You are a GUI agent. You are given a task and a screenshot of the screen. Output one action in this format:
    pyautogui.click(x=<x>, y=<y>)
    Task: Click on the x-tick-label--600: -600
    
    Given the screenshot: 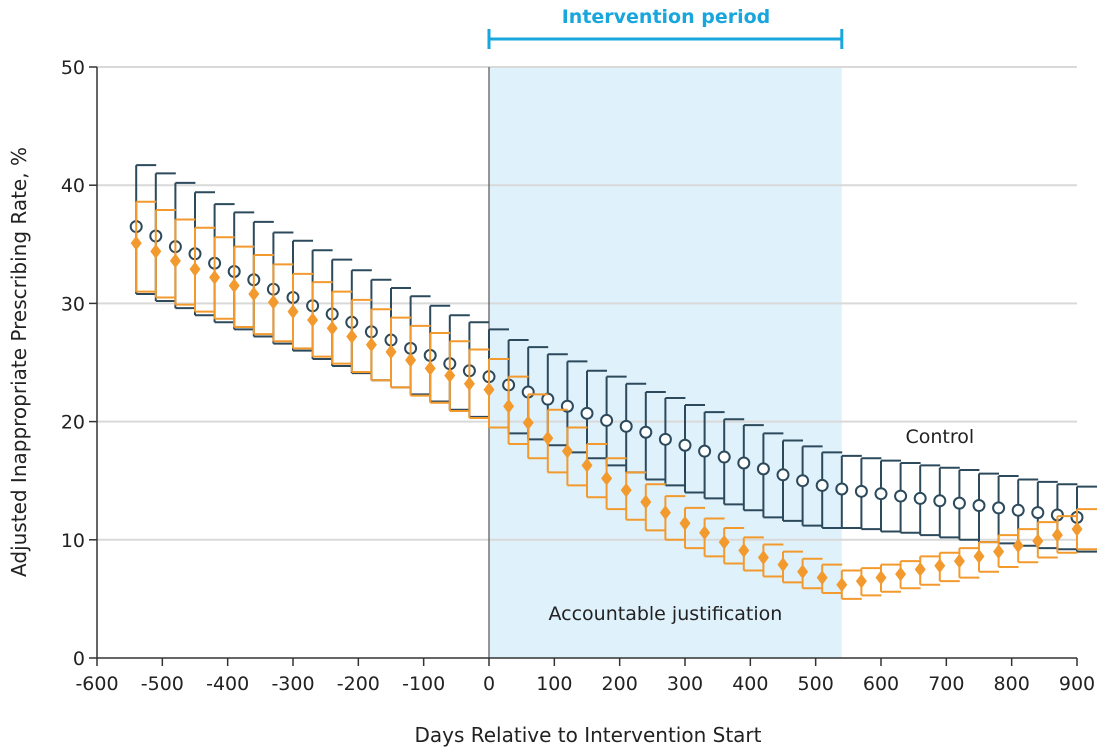 What is the action you would take?
    pyautogui.click(x=96, y=684)
    